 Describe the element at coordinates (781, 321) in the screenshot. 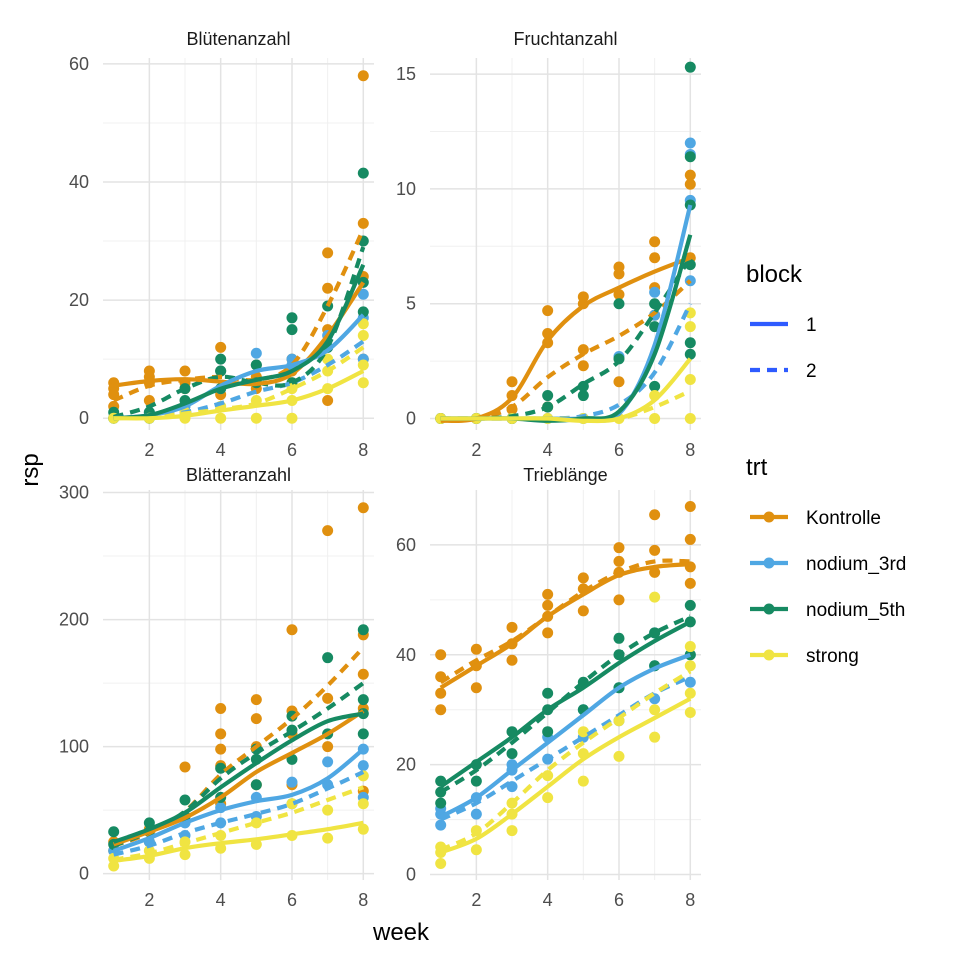

I see `legend-block: block 1 2` at that location.